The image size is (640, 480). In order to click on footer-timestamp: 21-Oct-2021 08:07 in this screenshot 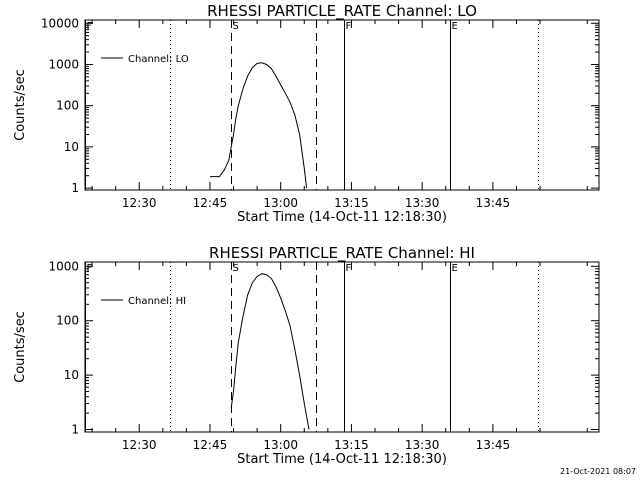, I will do `click(598, 471)`.